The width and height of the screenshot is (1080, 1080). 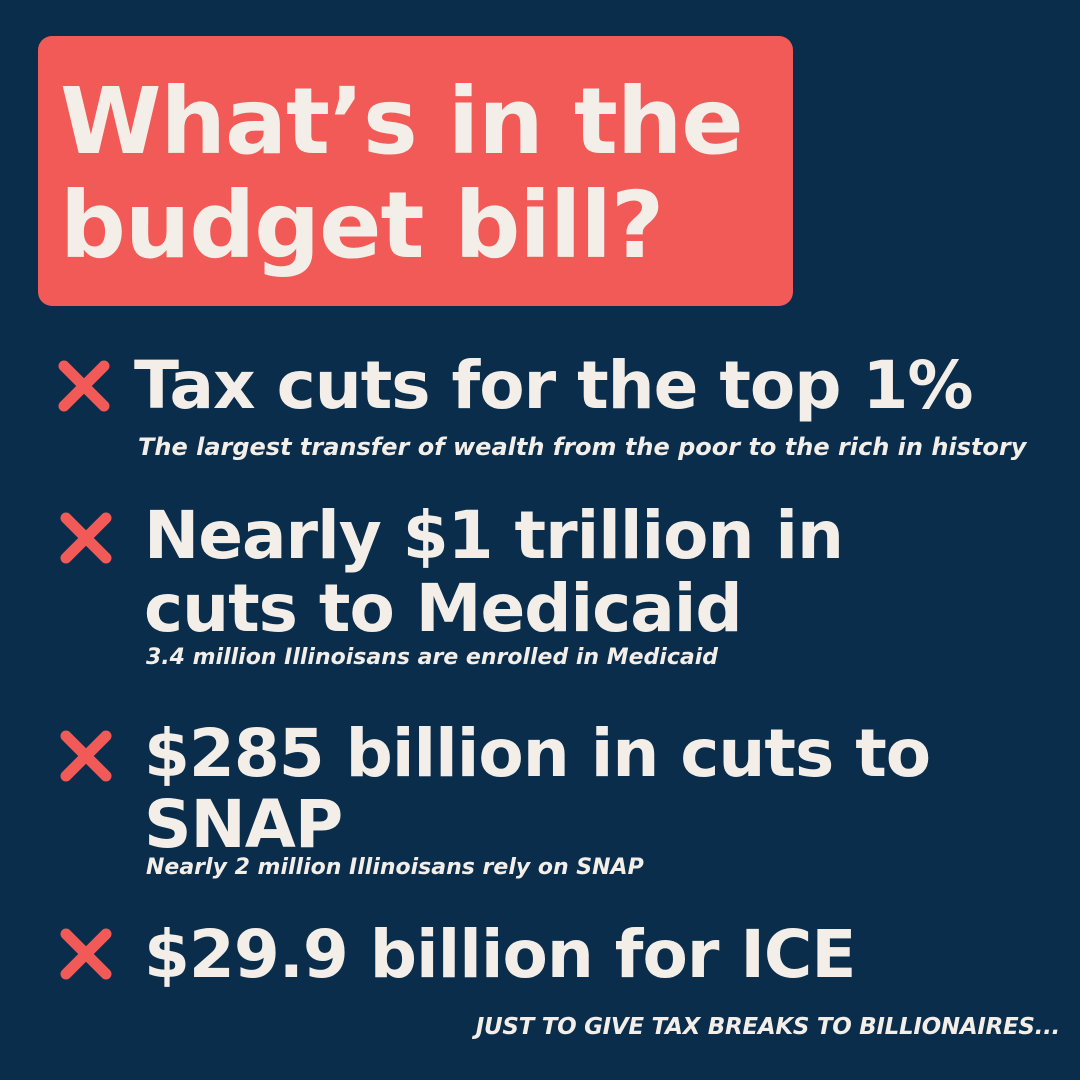 What do you see at coordinates (500, 954) in the screenshot?
I see `item-headline: $29.9 billion for ICE` at bounding box center [500, 954].